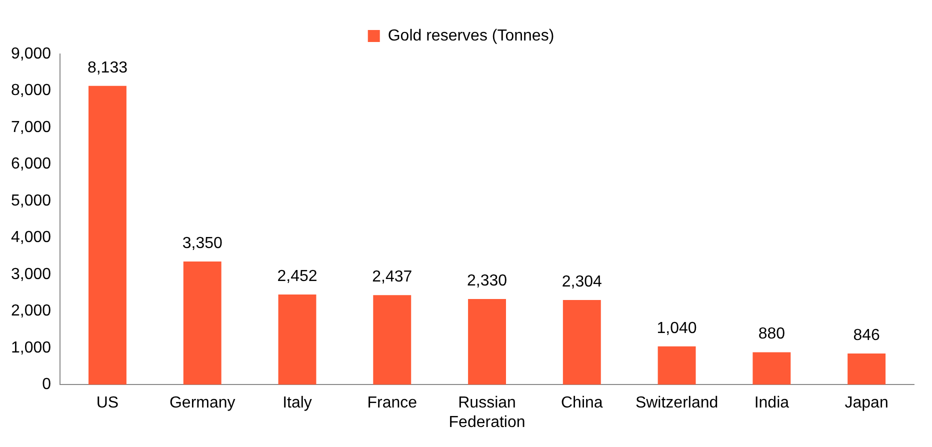  I want to click on y-tick-label: 5,000, so click(31, 201).